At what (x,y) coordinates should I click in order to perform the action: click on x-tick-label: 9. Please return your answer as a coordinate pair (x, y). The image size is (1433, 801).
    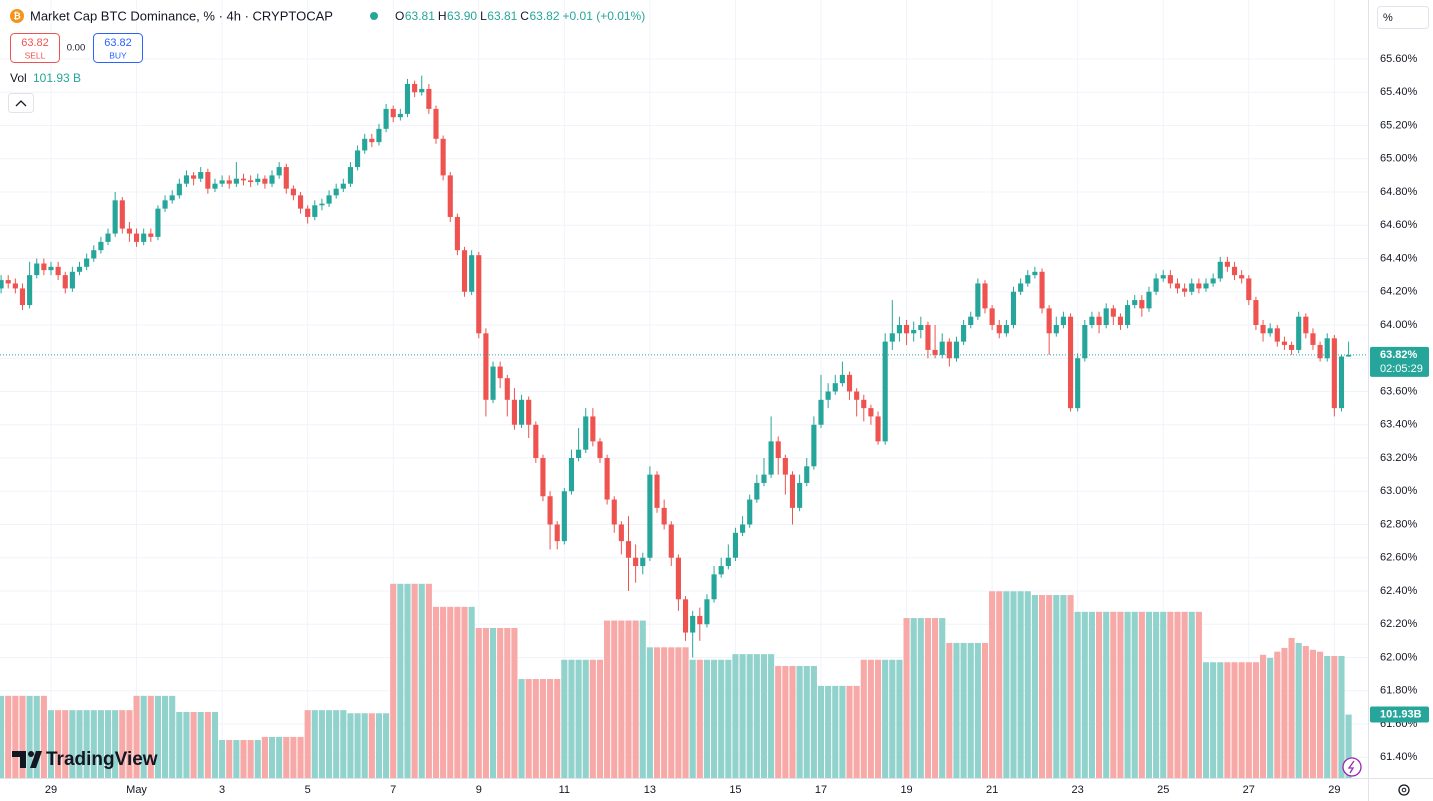
    Looking at the image, I should click on (479, 790).